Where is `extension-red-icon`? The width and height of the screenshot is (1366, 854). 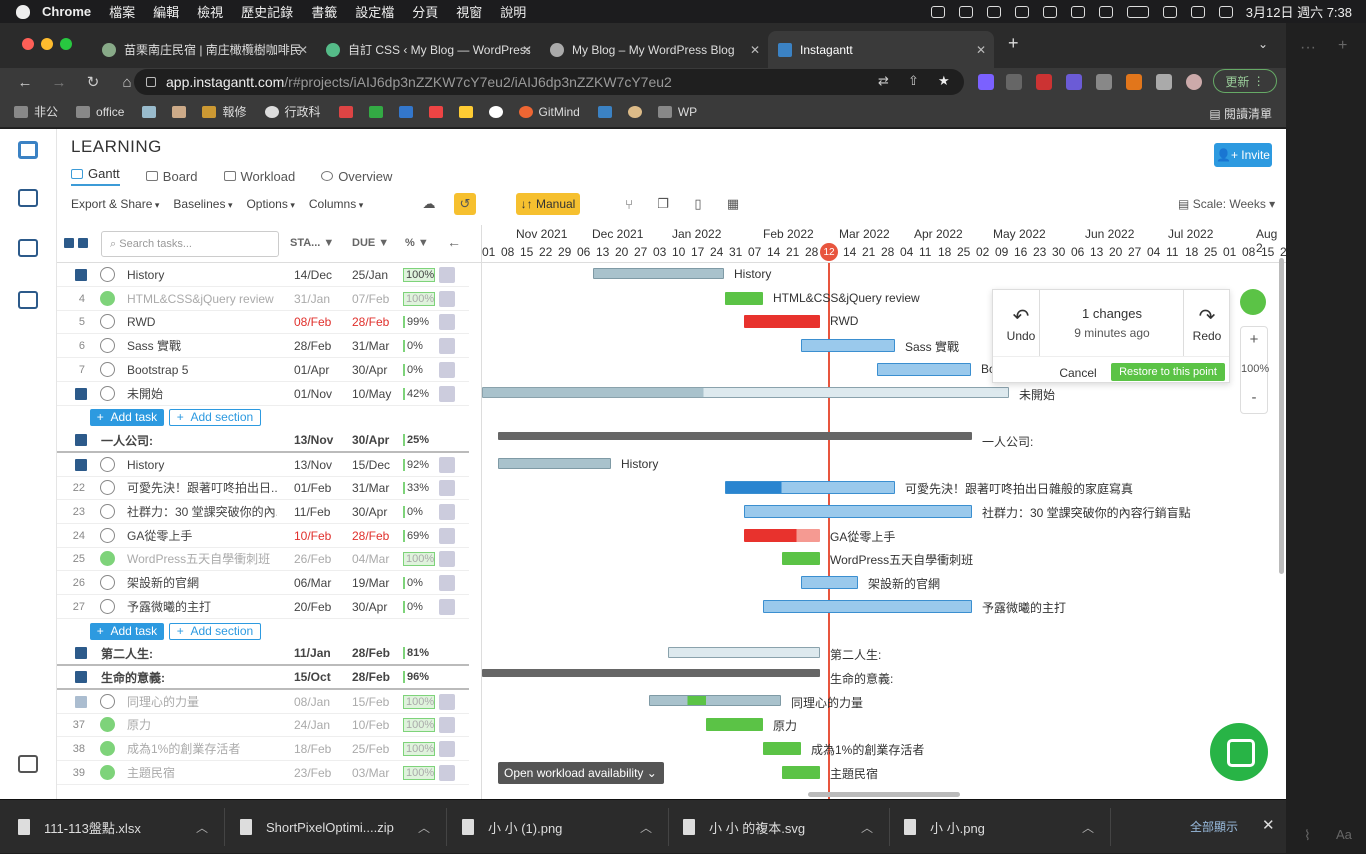 extension-red-icon is located at coordinates (1044, 82).